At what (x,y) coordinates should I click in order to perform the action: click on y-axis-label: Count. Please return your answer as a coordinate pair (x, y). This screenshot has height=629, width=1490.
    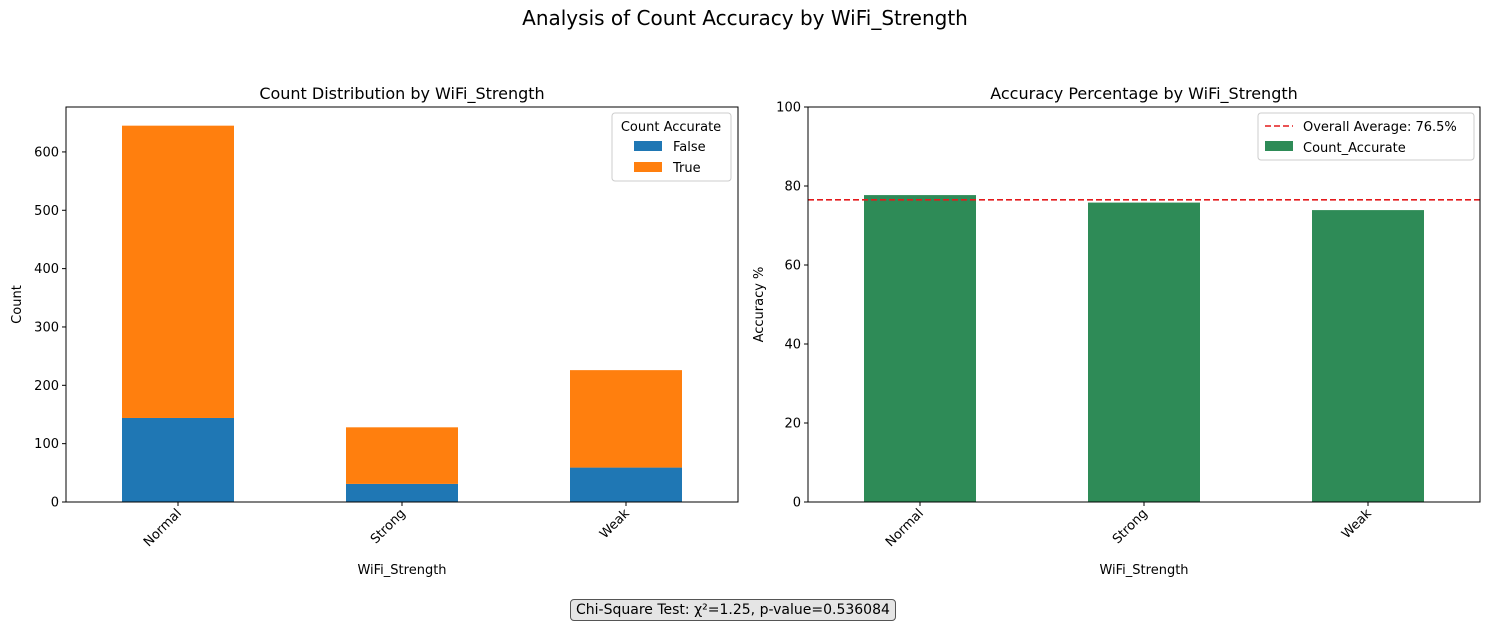
    Looking at the image, I should click on (17, 304).